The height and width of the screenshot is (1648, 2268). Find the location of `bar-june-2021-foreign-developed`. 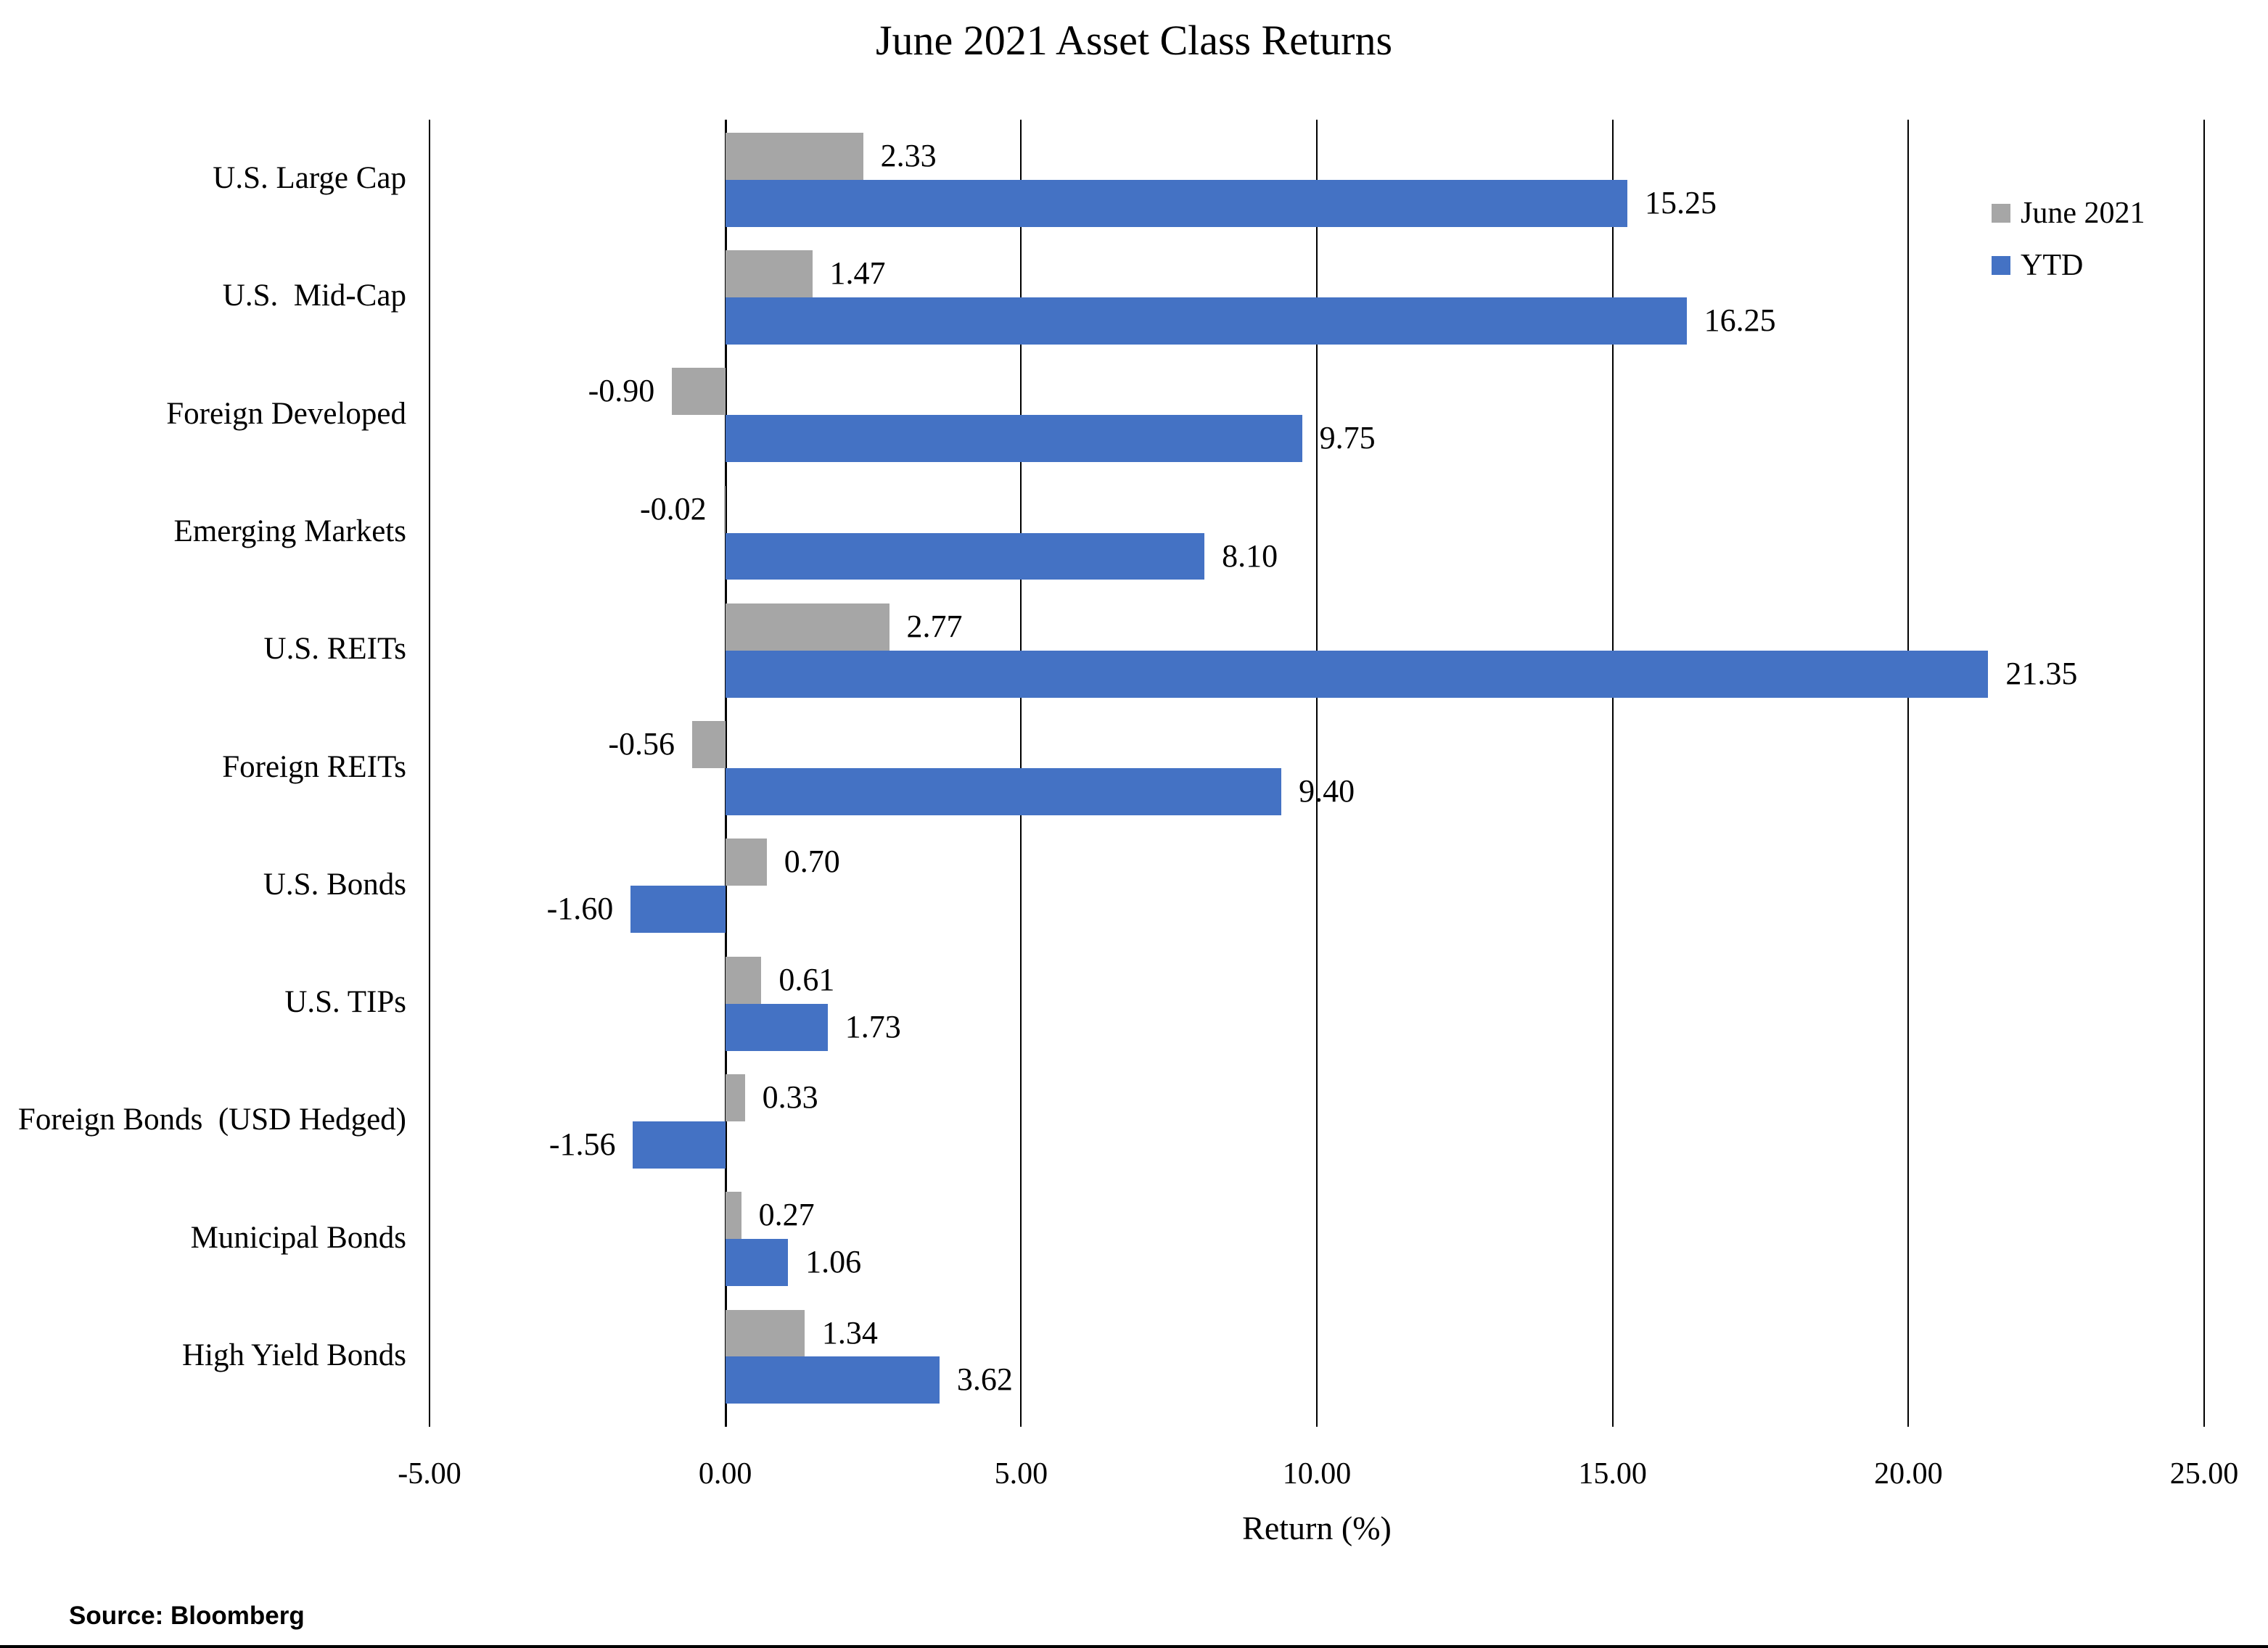

bar-june-2021-foreign-developed is located at coordinates (699, 392).